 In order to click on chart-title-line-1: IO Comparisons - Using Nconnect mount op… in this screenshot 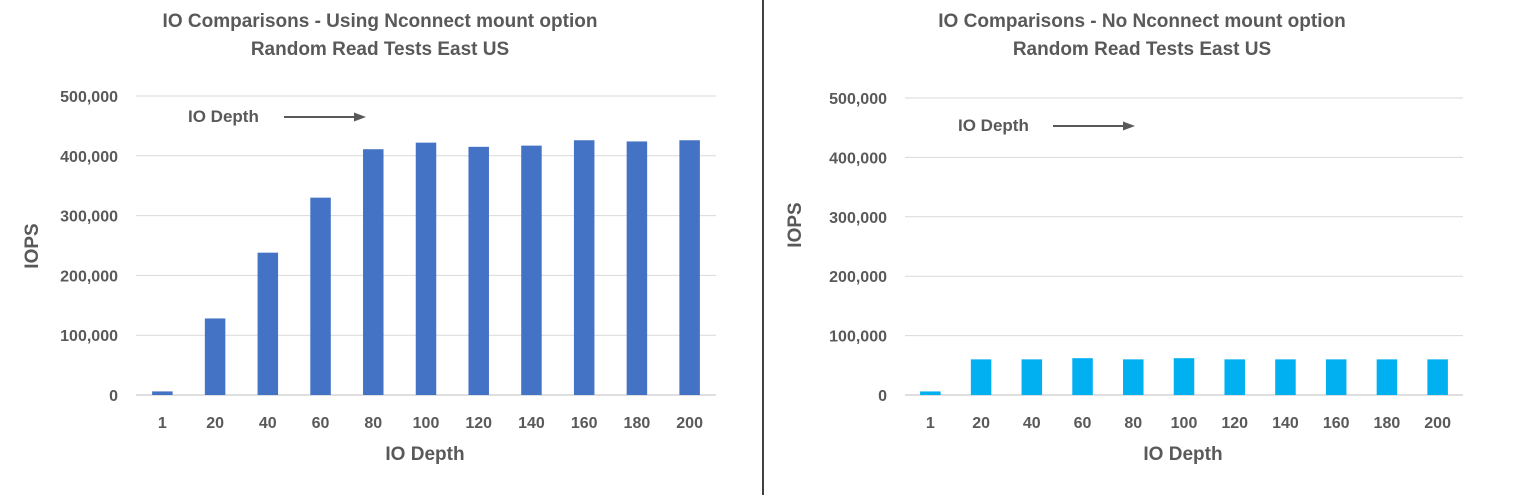, I will do `click(380, 21)`.